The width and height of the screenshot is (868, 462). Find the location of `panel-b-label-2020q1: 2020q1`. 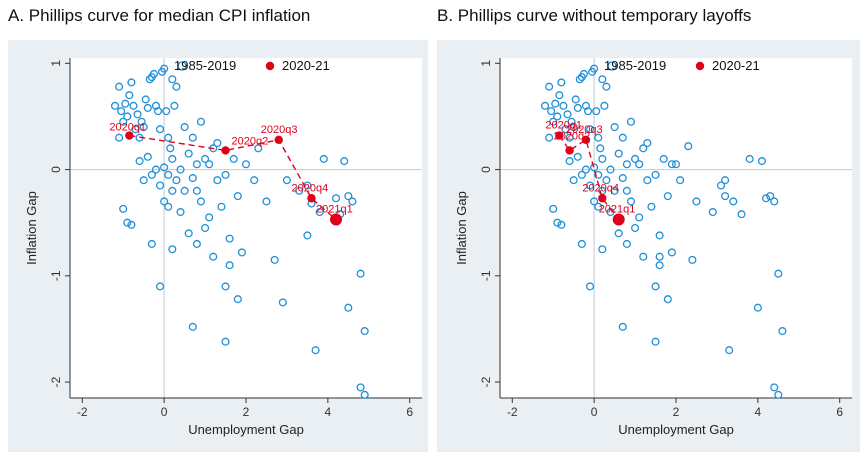

panel-b-label-2020q1: 2020q1 is located at coordinates (563, 126).